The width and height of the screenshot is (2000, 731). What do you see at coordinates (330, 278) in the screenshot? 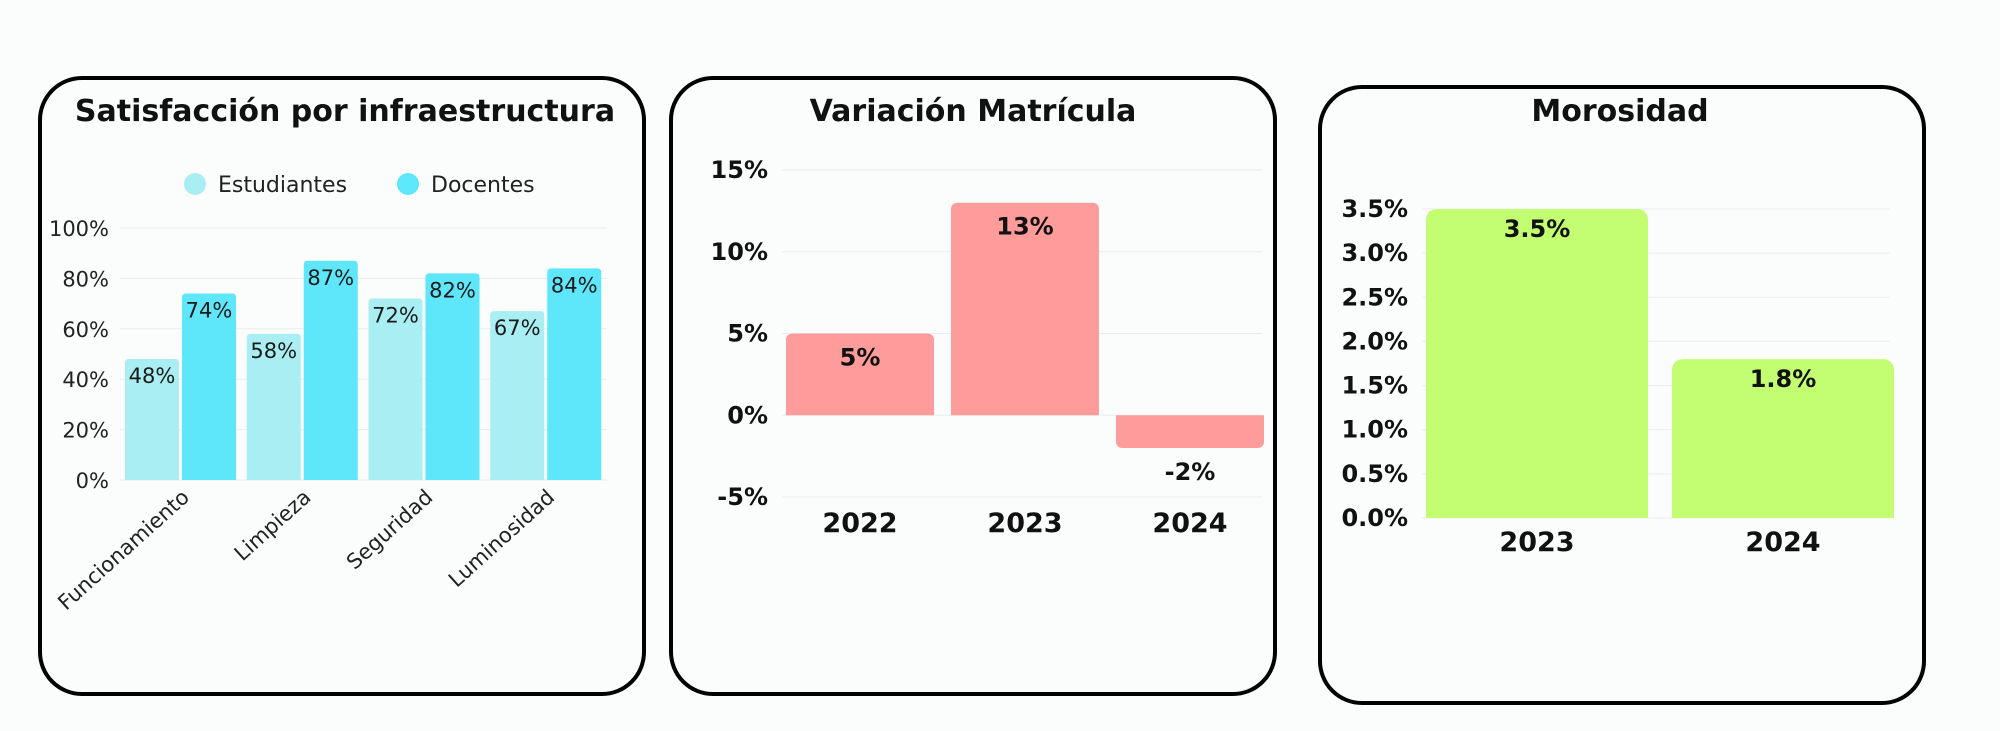
I see `data-label: 87%` at bounding box center [330, 278].